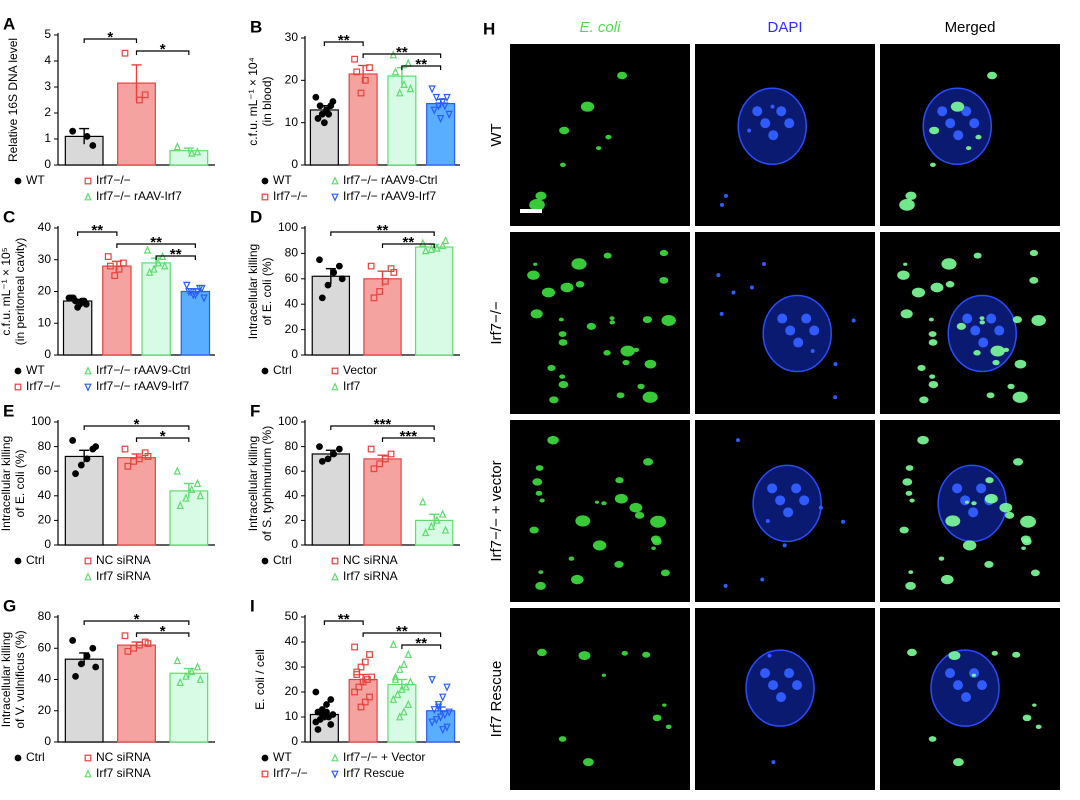 The image size is (1080, 800). What do you see at coordinates (110, 37) in the screenshot?
I see `significance-label: *` at bounding box center [110, 37].